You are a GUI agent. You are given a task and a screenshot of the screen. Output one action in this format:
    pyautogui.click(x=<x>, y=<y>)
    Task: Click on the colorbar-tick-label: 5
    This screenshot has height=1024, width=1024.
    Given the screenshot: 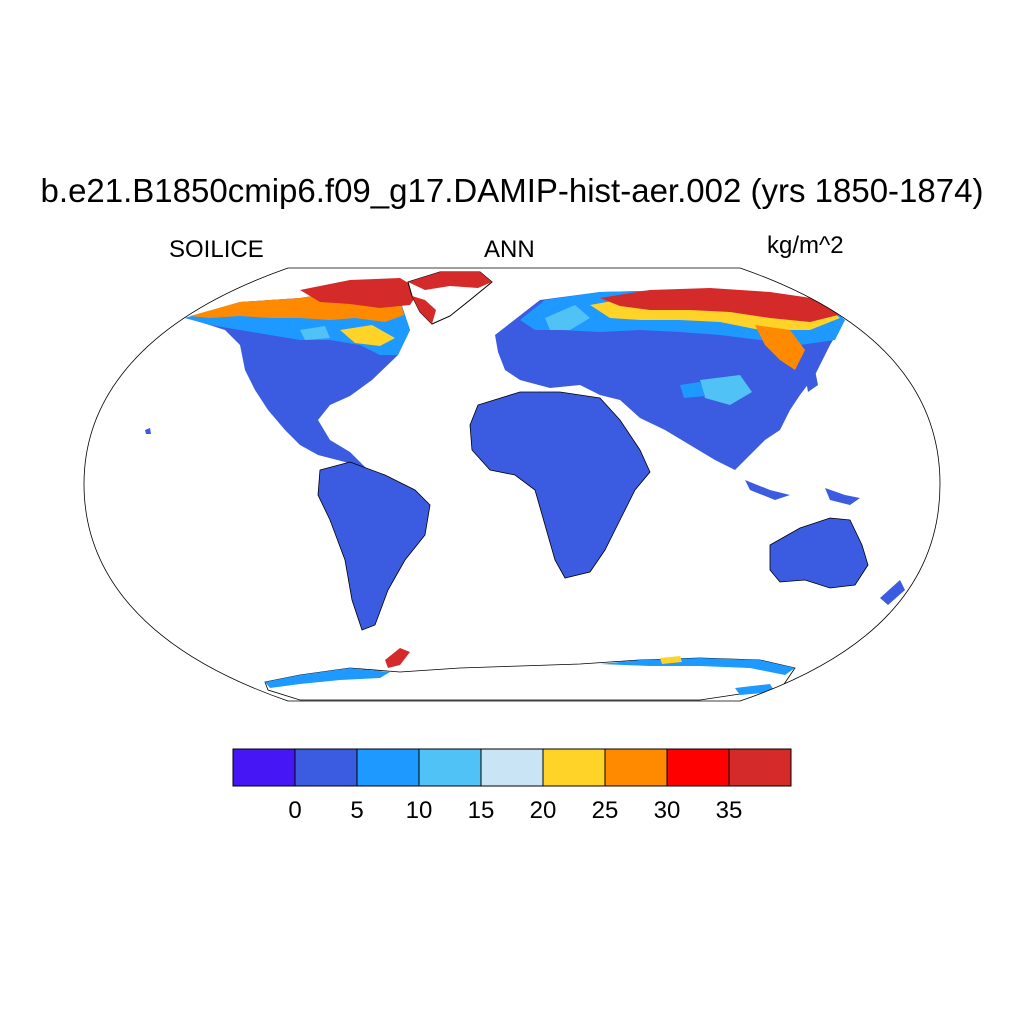 What is the action you would take?
    pyautogui.click(x=356, y=810)
    